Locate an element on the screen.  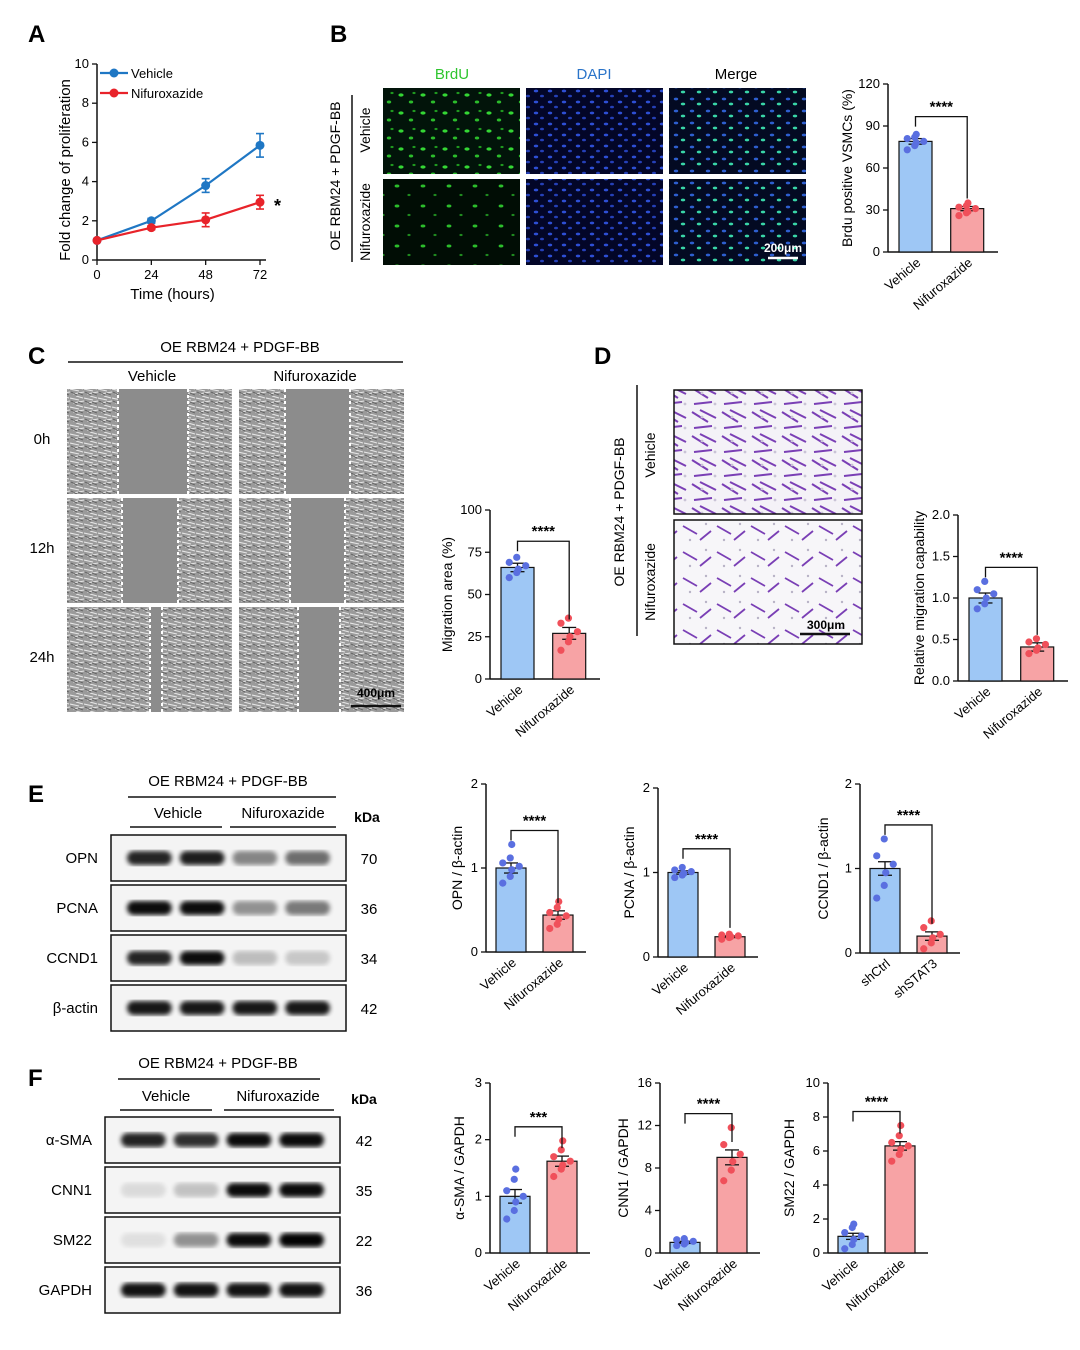
chart-e2-y-tick-label: 2 is located at coordinates (646, 787).